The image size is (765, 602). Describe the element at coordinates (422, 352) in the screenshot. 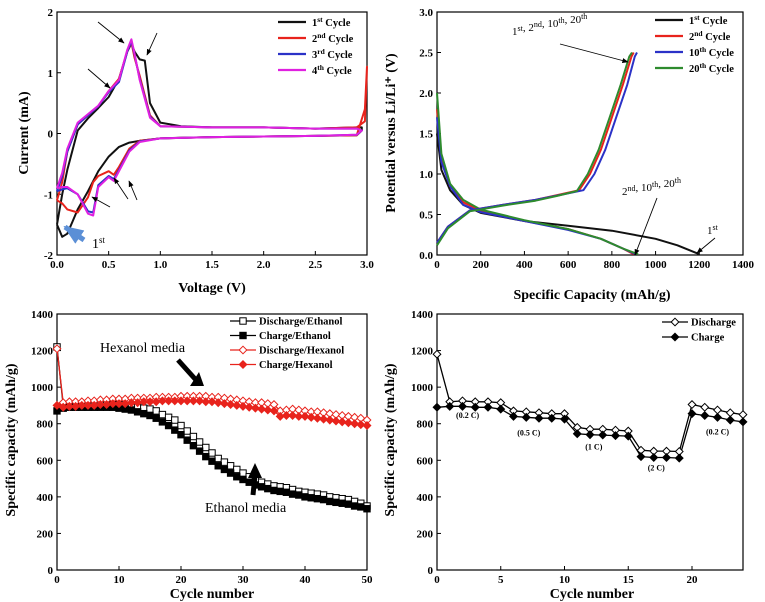

I see `y-tick-label: 1200` at that location.